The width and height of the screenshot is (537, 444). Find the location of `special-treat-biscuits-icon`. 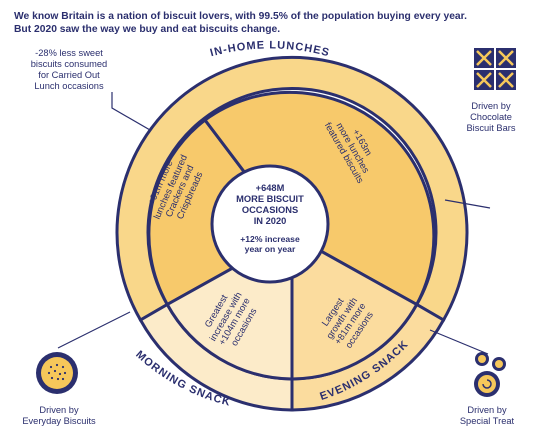

special-treat-biscuits-icon is located at coordinates (490, 374).